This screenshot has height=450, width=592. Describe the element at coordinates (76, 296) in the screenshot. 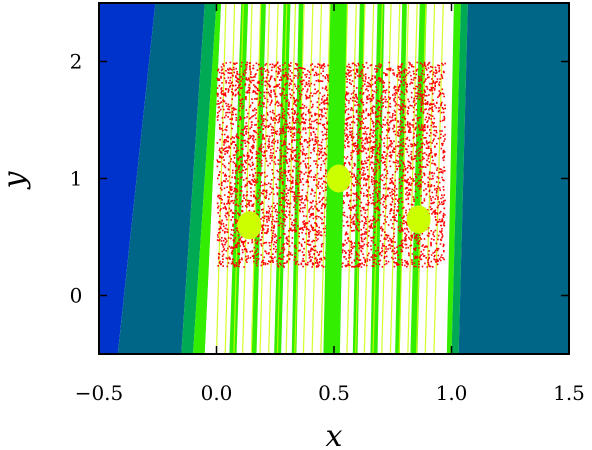

I see `y-tick-label-0: 0` at that location.